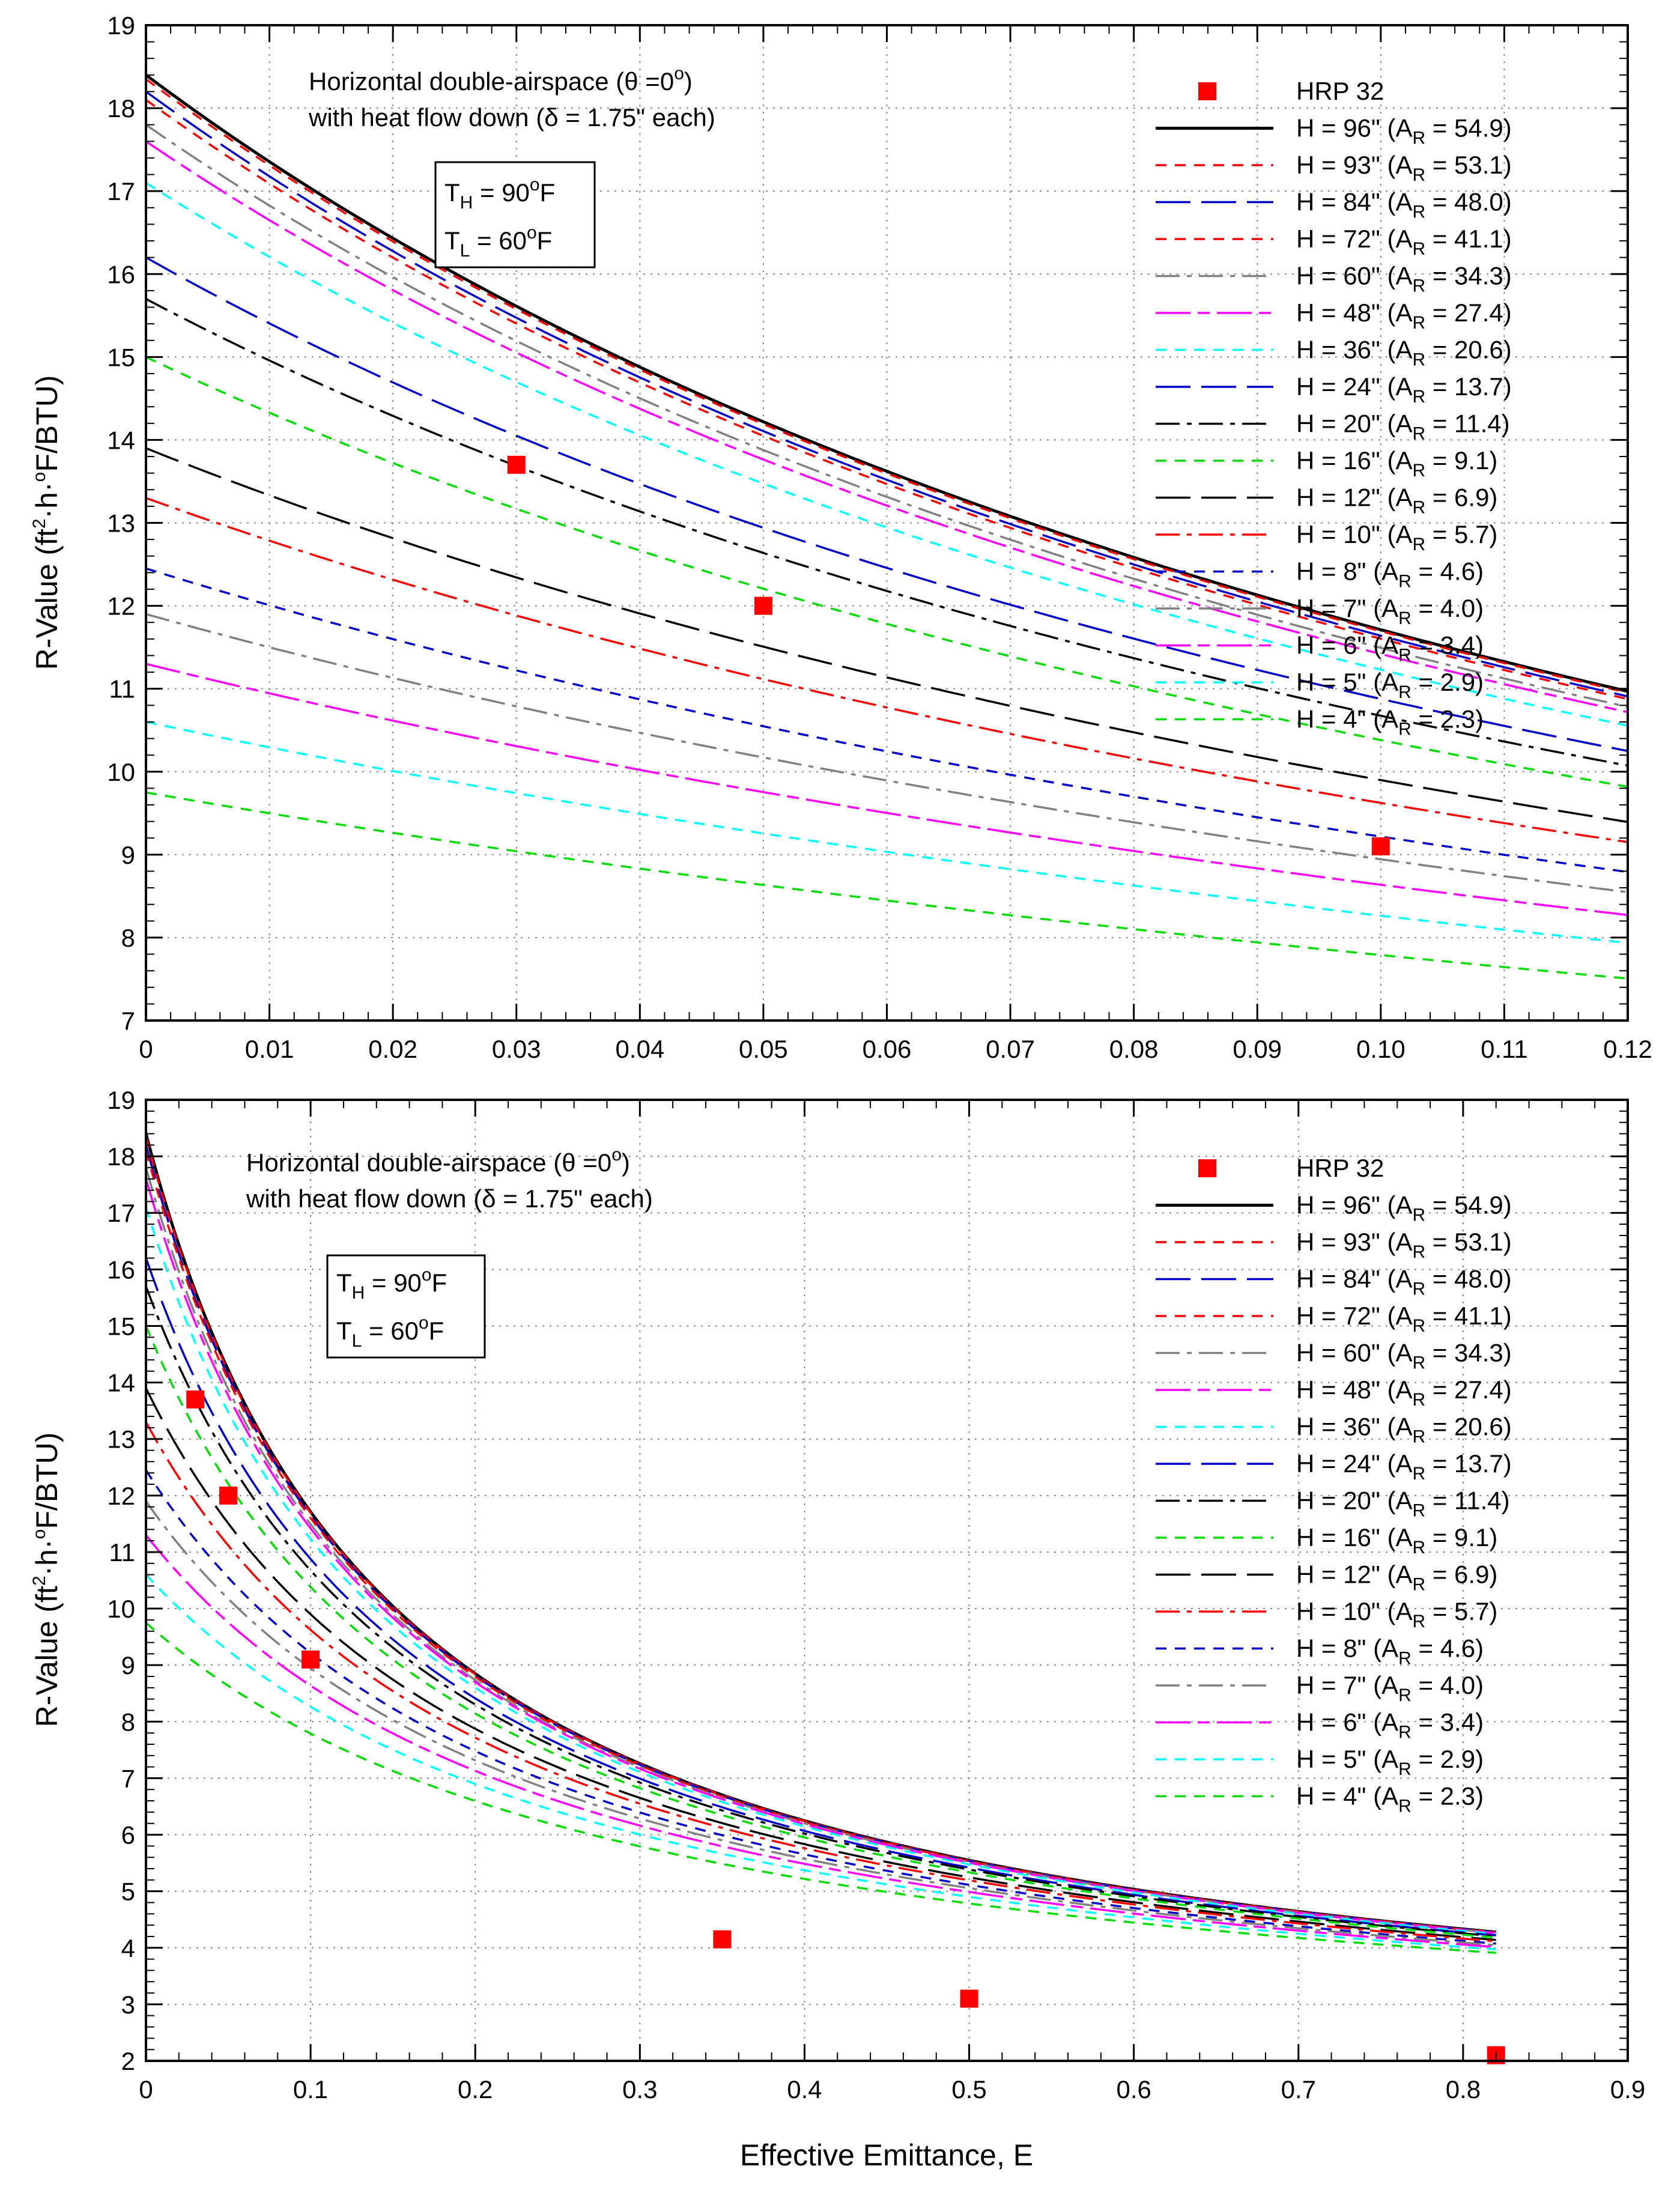 The width and height of the screenshot is (1680, 2187). I want to click on bottom-legend-label: H = 16" (AR = 9.1), so click(1396, 1540).